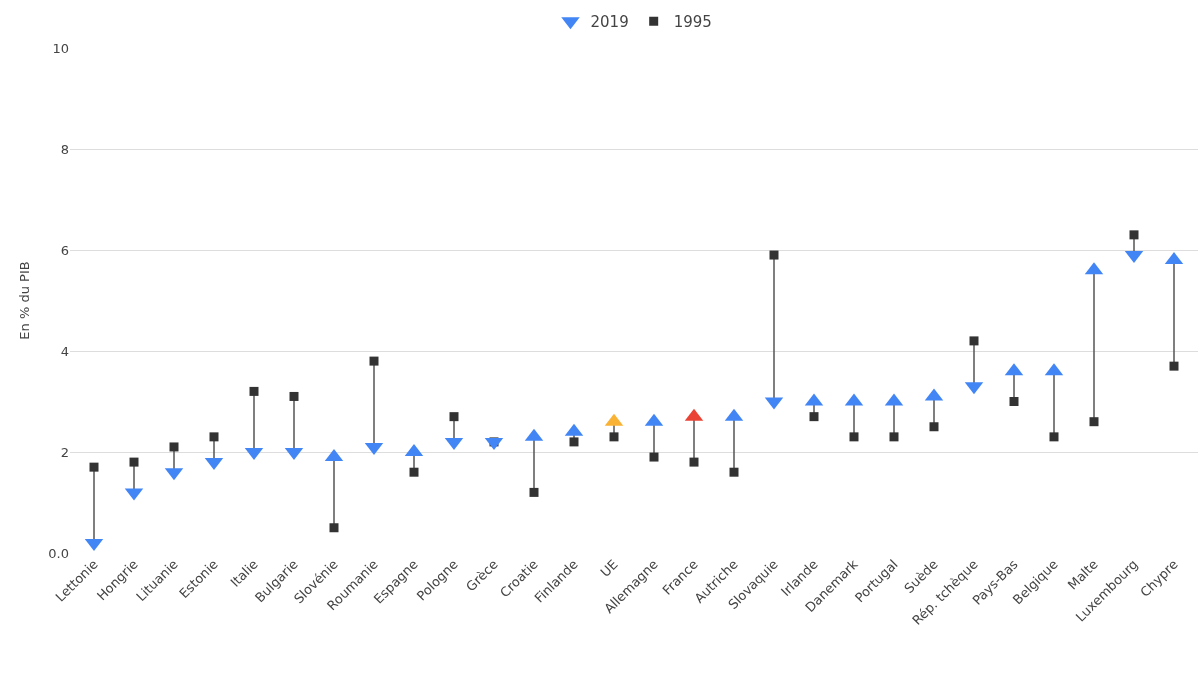 The image size is (1203, 683). I want to click on y-tick-label: 8, so click(64, 149).